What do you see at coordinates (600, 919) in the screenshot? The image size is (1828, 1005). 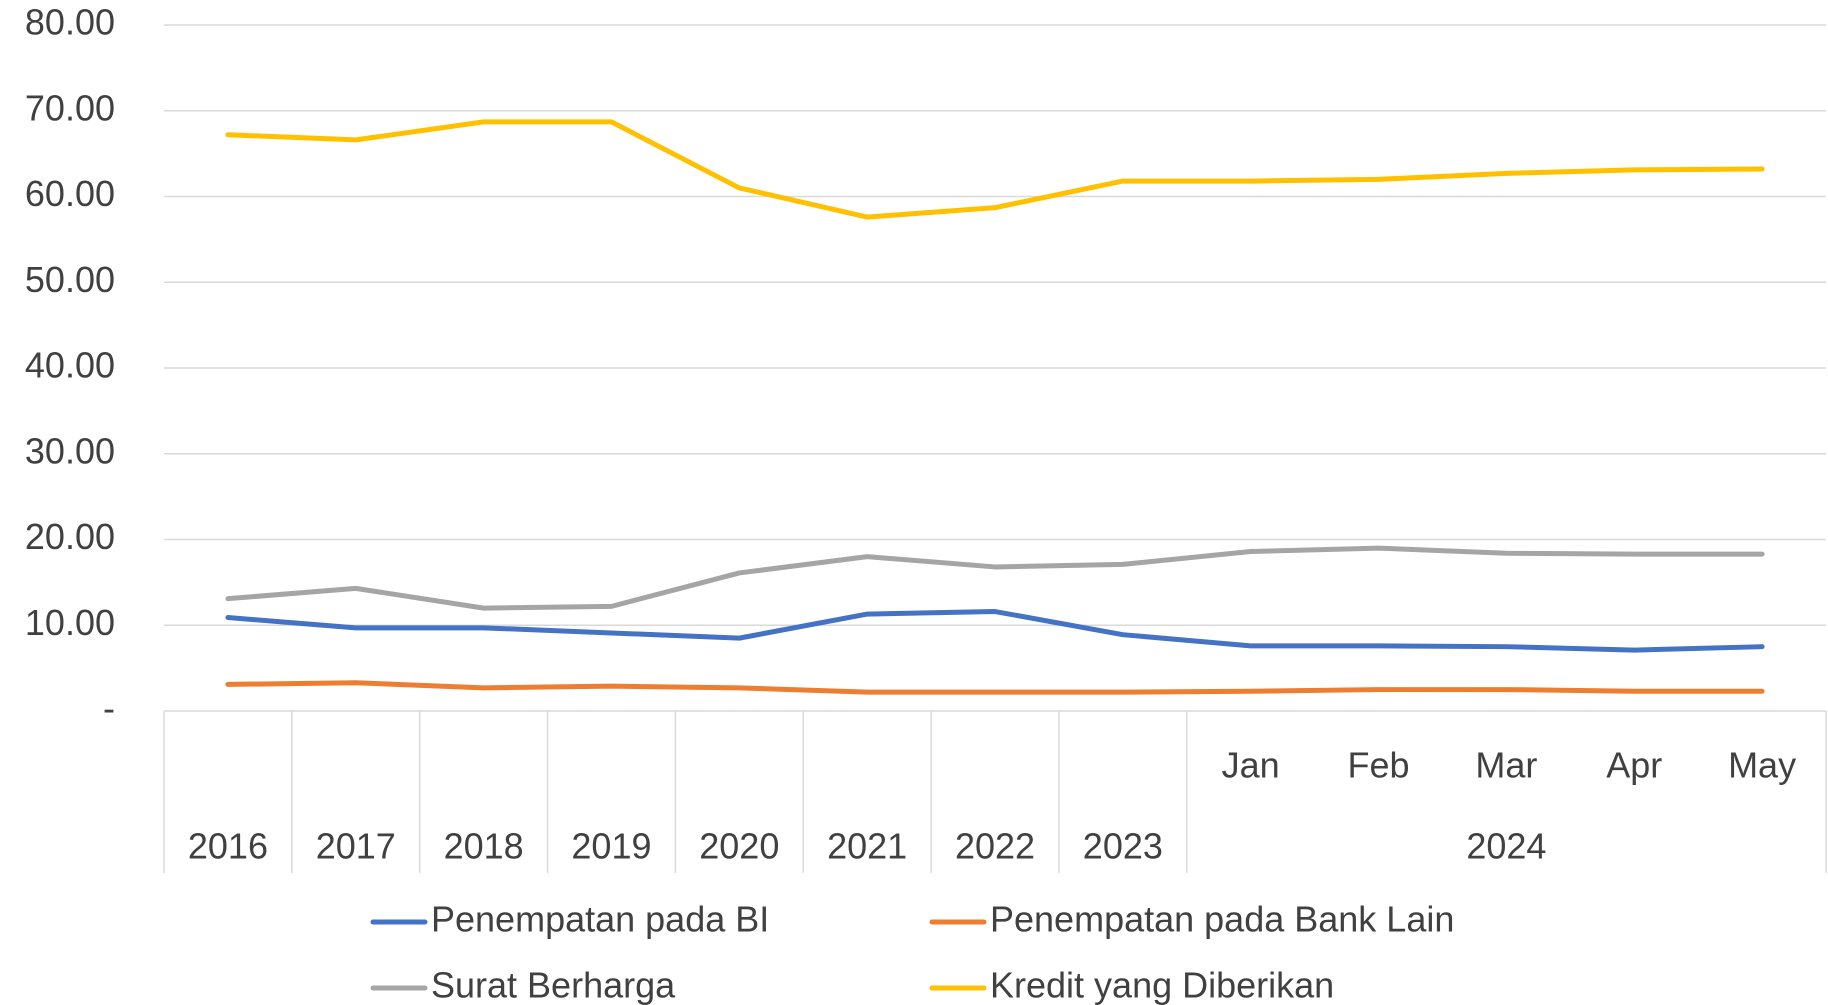 I see `legend-label: Penempatan pada BI` at bounding box center [600, 919].